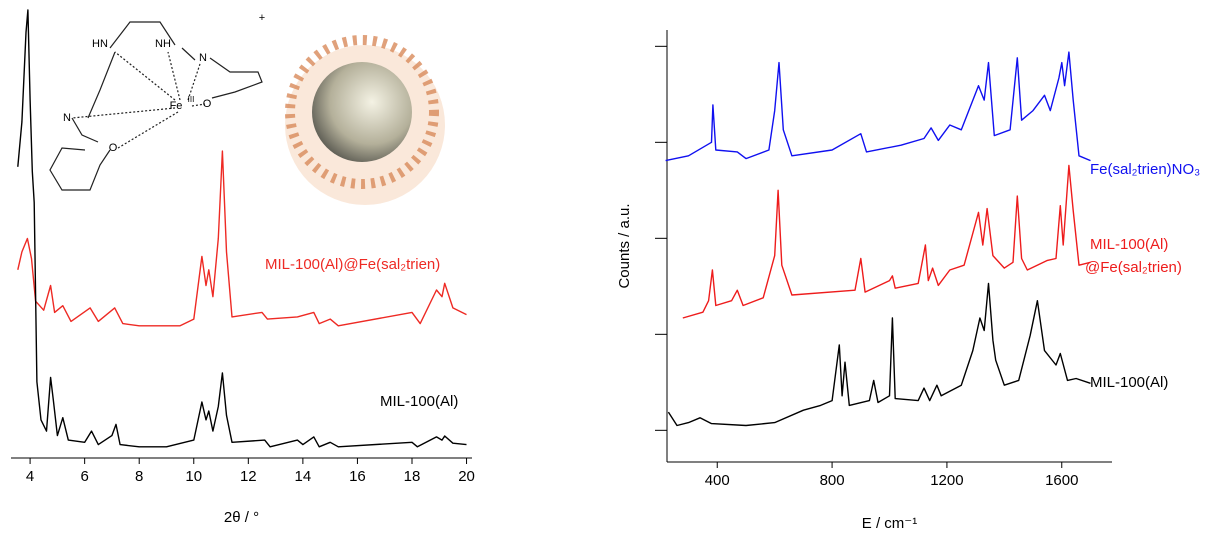 The width and height of the screenshot is (1229, 540). Describe the element at coordinates (412, 476) in the screenshot. I see `x-tick-label: 18` at that location.